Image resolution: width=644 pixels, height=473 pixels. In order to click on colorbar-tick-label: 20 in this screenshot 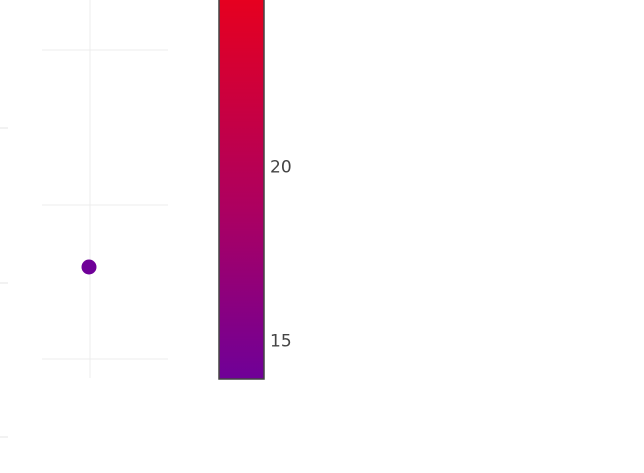, I will do `click(281, 167)`.